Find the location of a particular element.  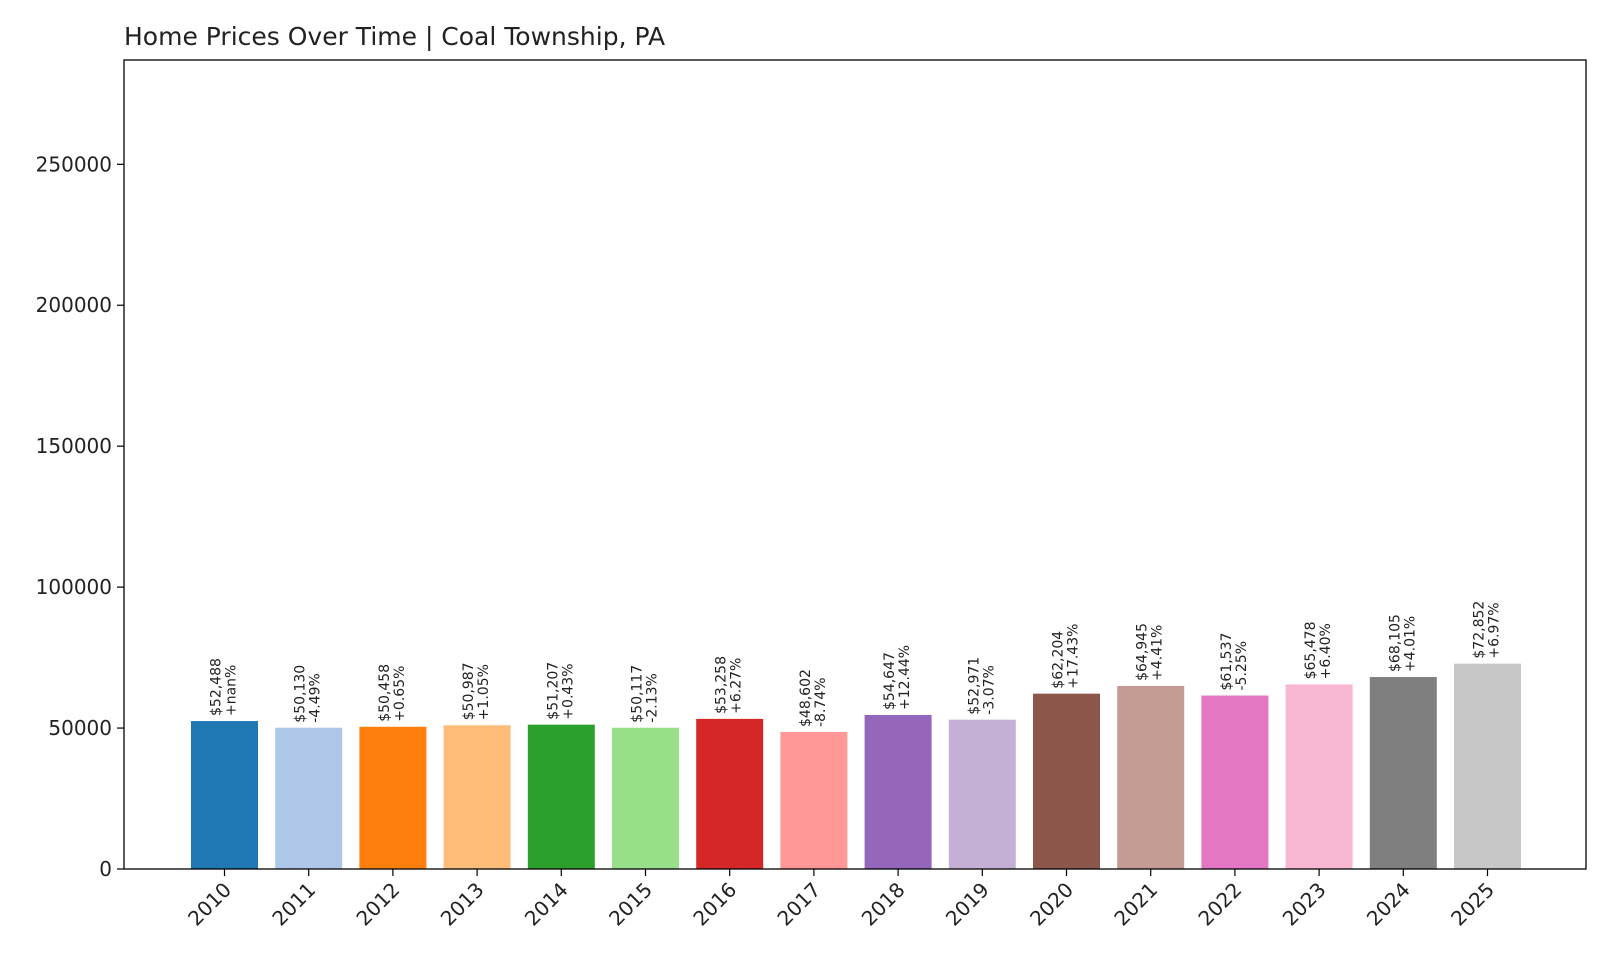

y-tick-label-250000: 250000 is located at coordinates (74, 164).